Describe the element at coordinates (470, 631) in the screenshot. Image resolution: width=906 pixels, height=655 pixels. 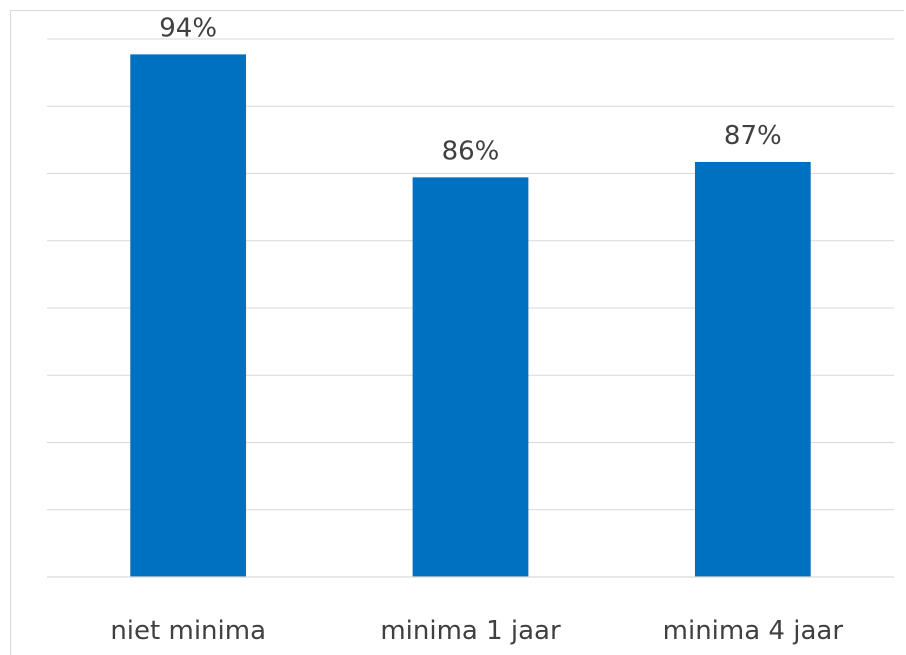
I see `x-tick-label-2: minima 1 jaar` at that location.